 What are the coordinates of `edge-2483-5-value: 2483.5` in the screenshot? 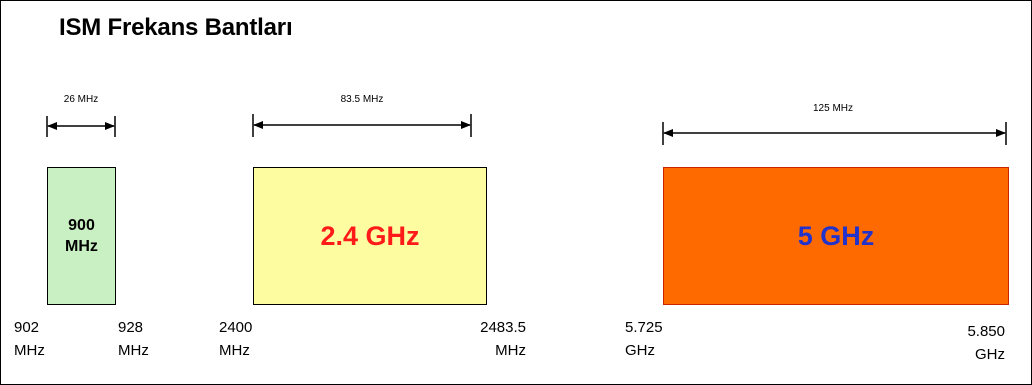 It's located at (503, 327).